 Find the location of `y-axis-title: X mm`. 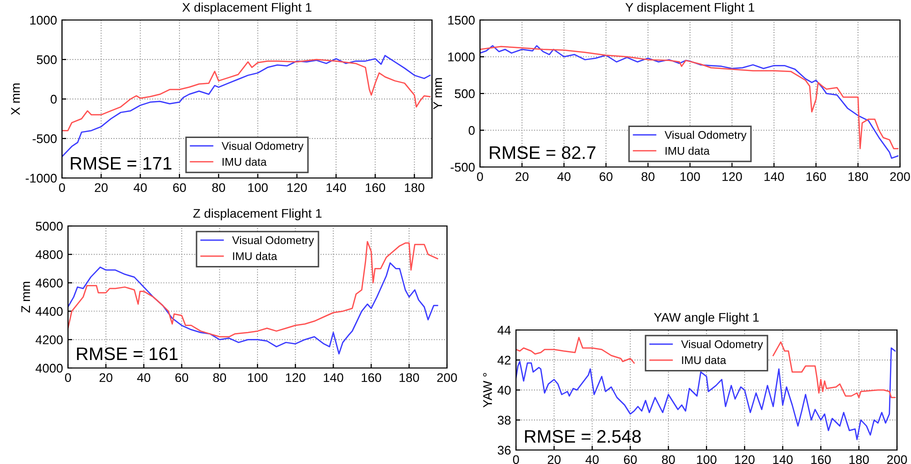

y-axis-title: X mm is located at coordinates (15, 100).